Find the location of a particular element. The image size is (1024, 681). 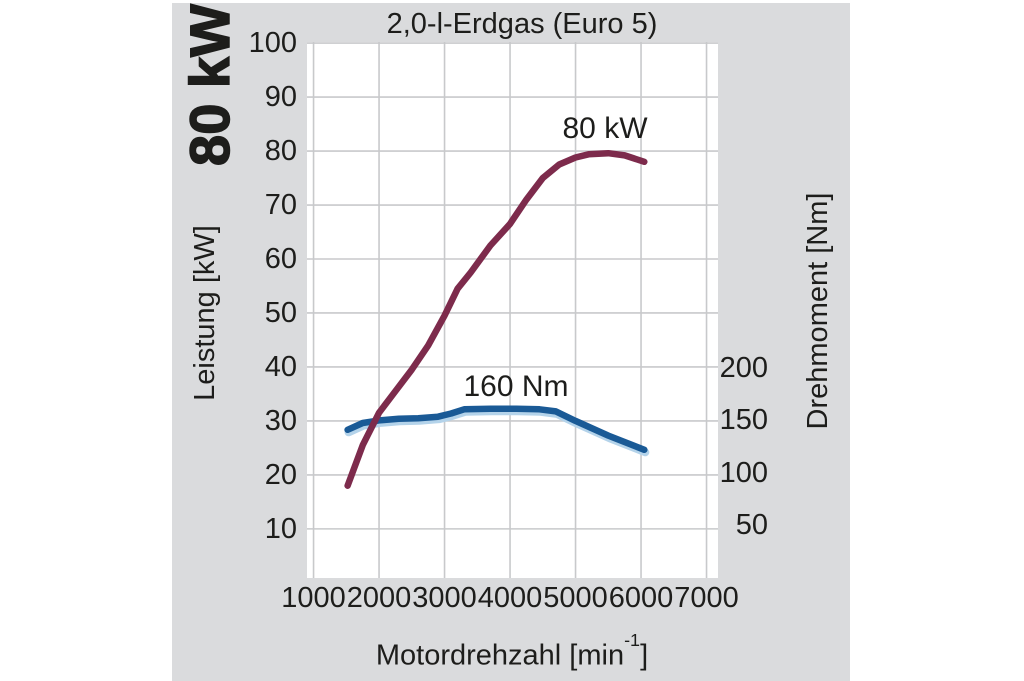

y-left-tick-label: 30 is located at coordinates (280, 420).